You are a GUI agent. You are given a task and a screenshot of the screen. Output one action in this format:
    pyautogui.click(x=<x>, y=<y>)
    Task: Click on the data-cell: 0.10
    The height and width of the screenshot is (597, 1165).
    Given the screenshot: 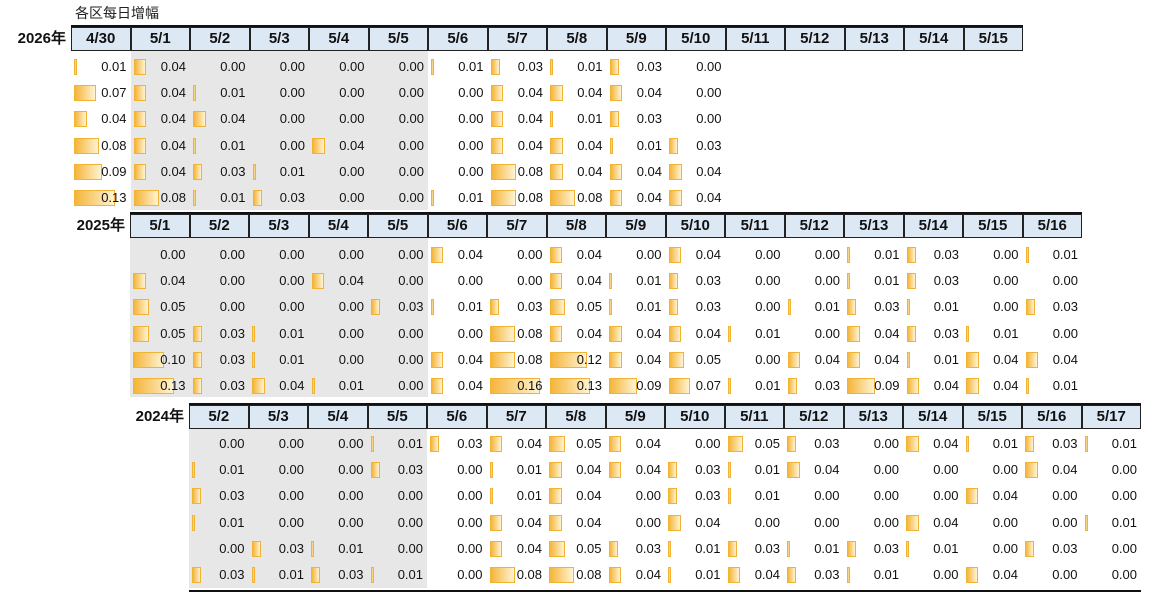 What is the action you would take?
    pyautogui.click(x=160, y=360)
    